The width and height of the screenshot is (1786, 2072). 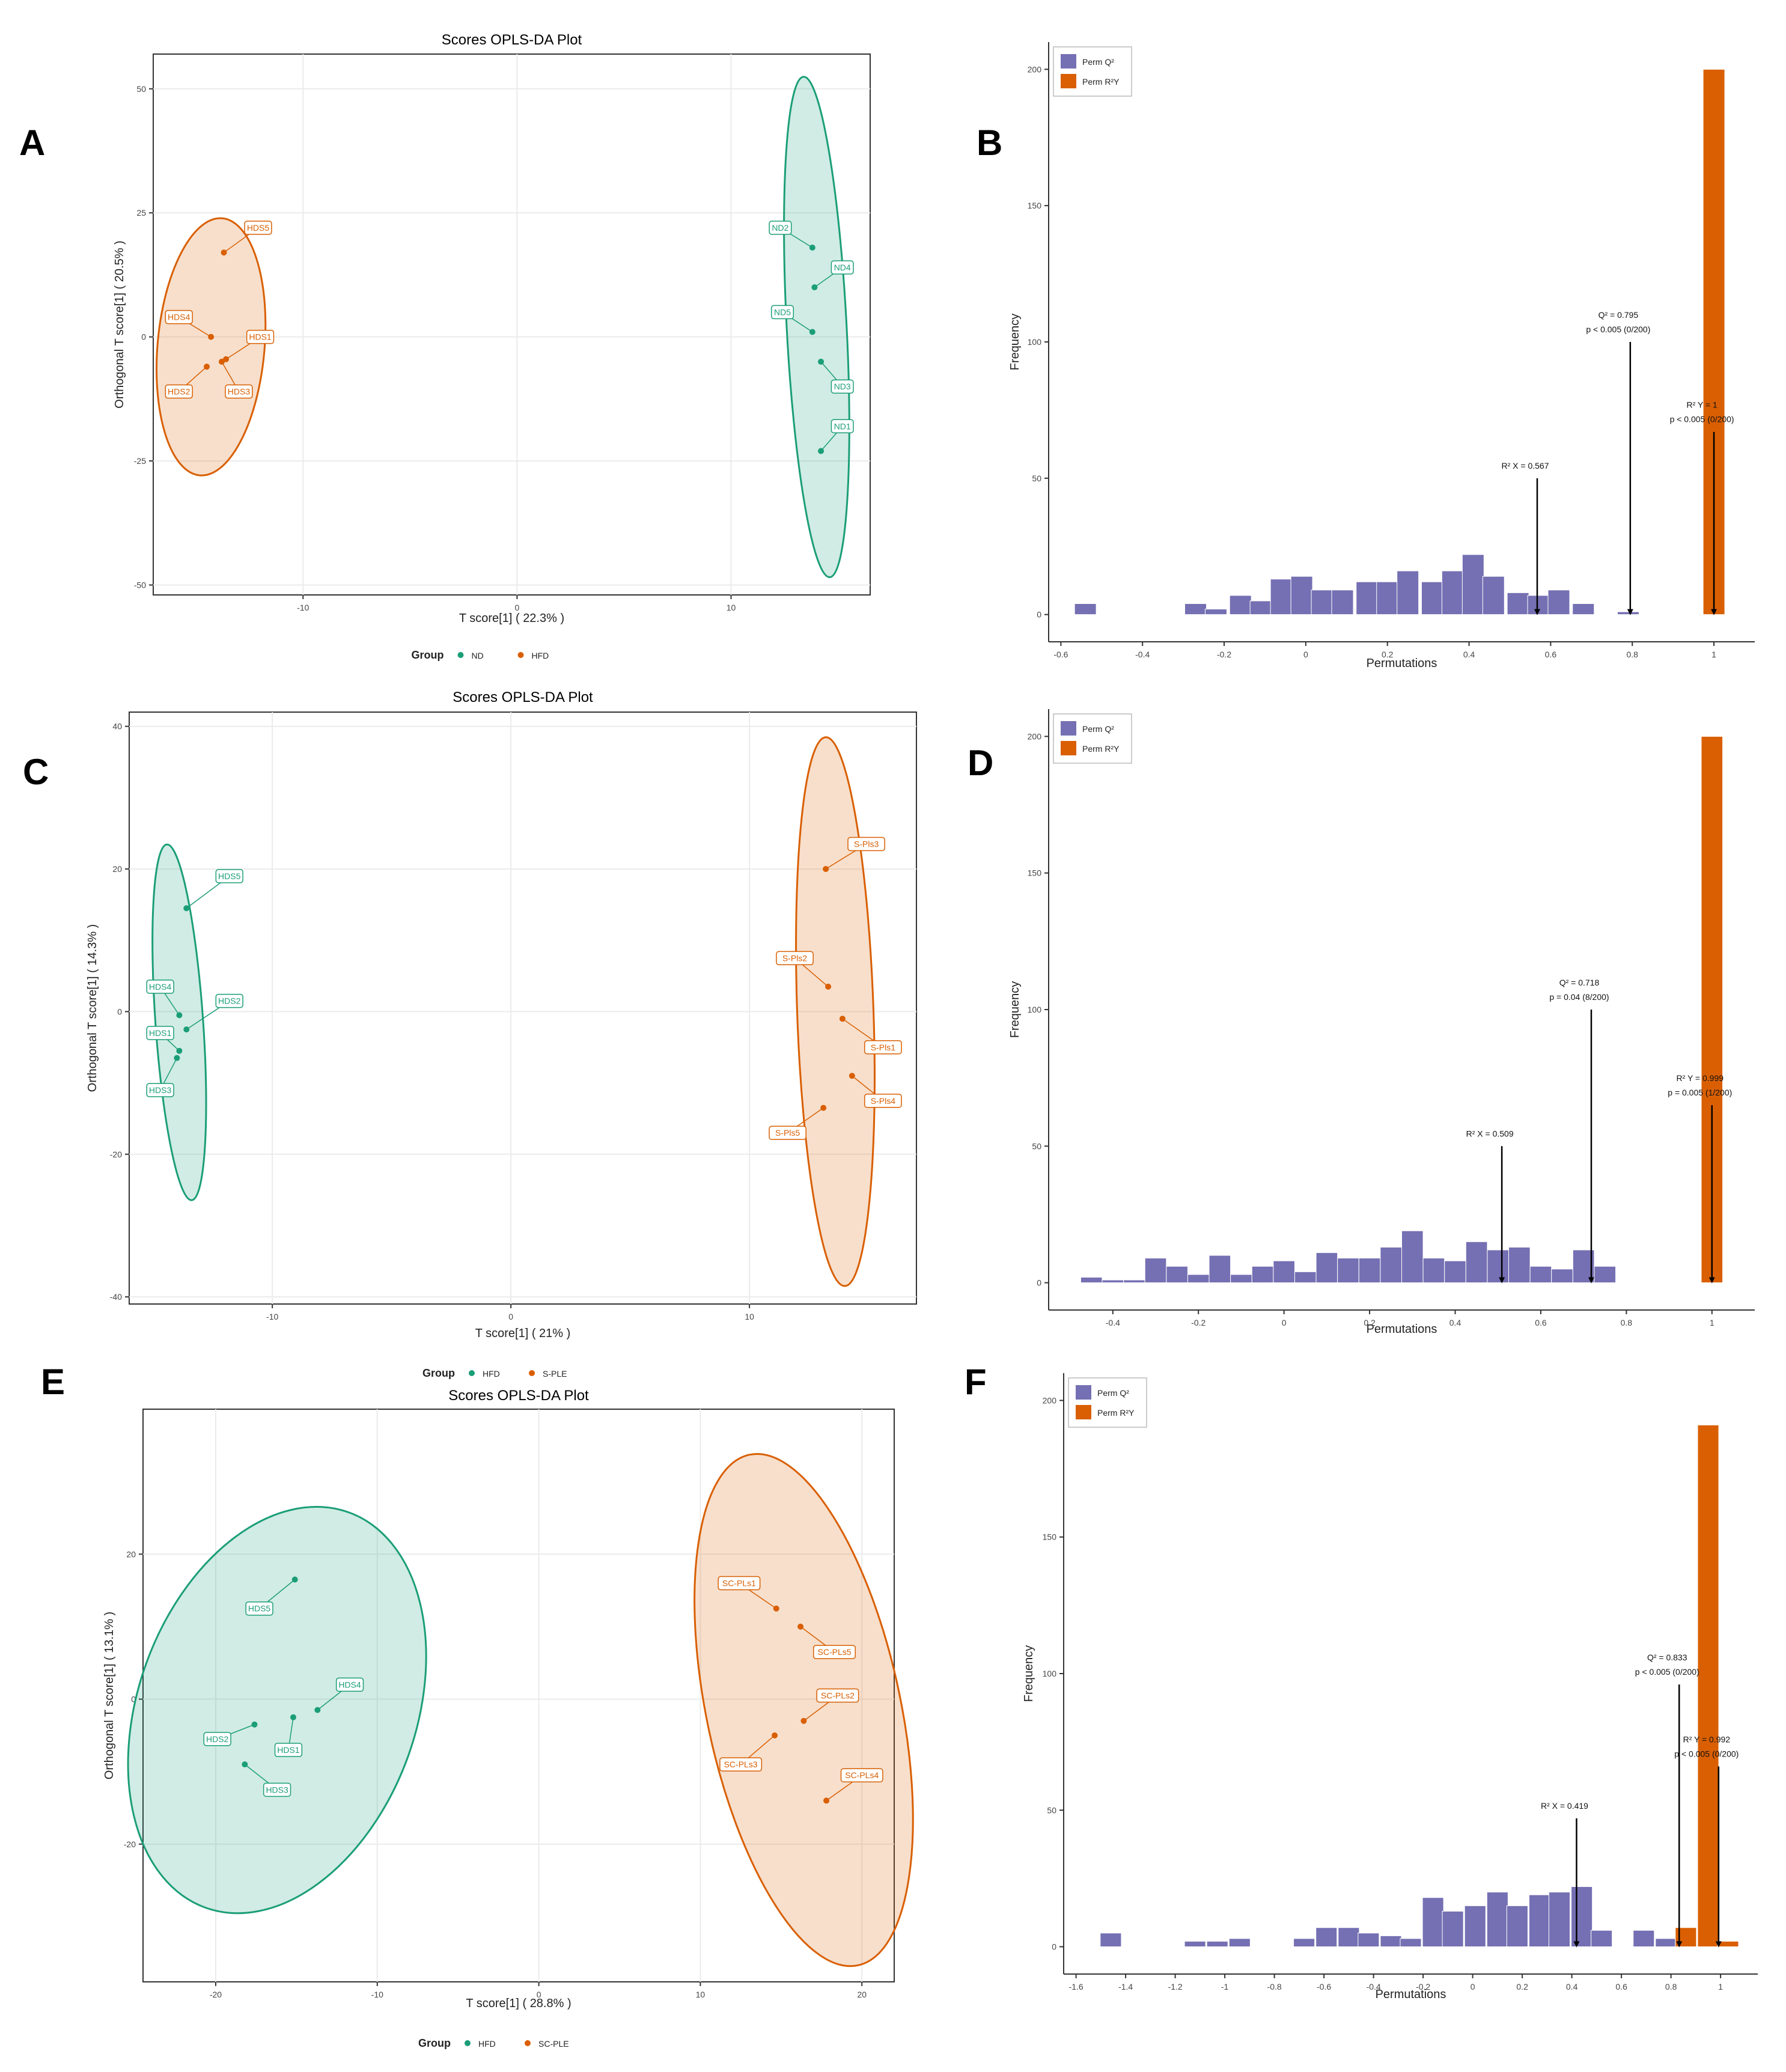 What do you see at coordinates (1113, 1393) in the screenshot?
I see `legend-entry: Perm Q²` at bounding box center [1113, 1393].